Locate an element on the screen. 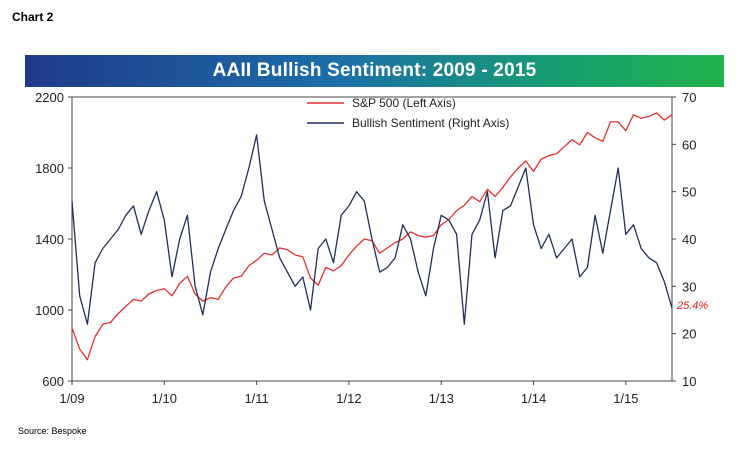 Image resolution: width=750 pixels, height=454 pixels. x-tick-label: 1/12 is located at coordinates (348, 398).